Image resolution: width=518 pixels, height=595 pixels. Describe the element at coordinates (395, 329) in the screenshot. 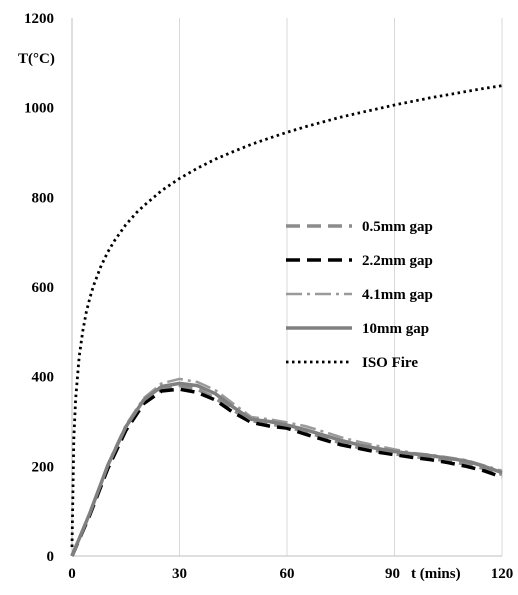

I see `legend-label-10mm-gap: 10mm gap` at that location.